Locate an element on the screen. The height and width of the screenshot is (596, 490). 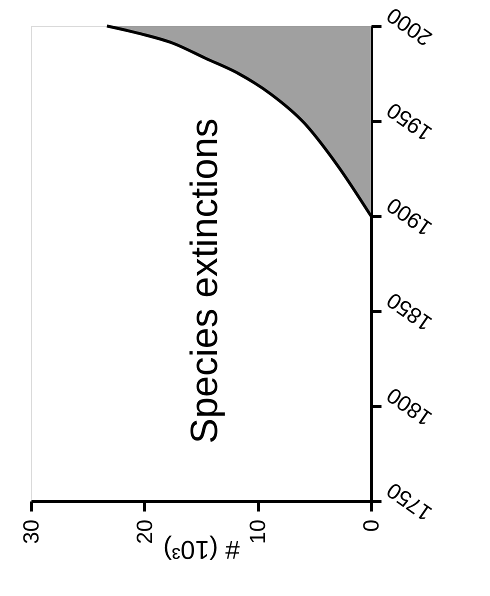
text: Species extinctions is located at coordinates (205, 281).